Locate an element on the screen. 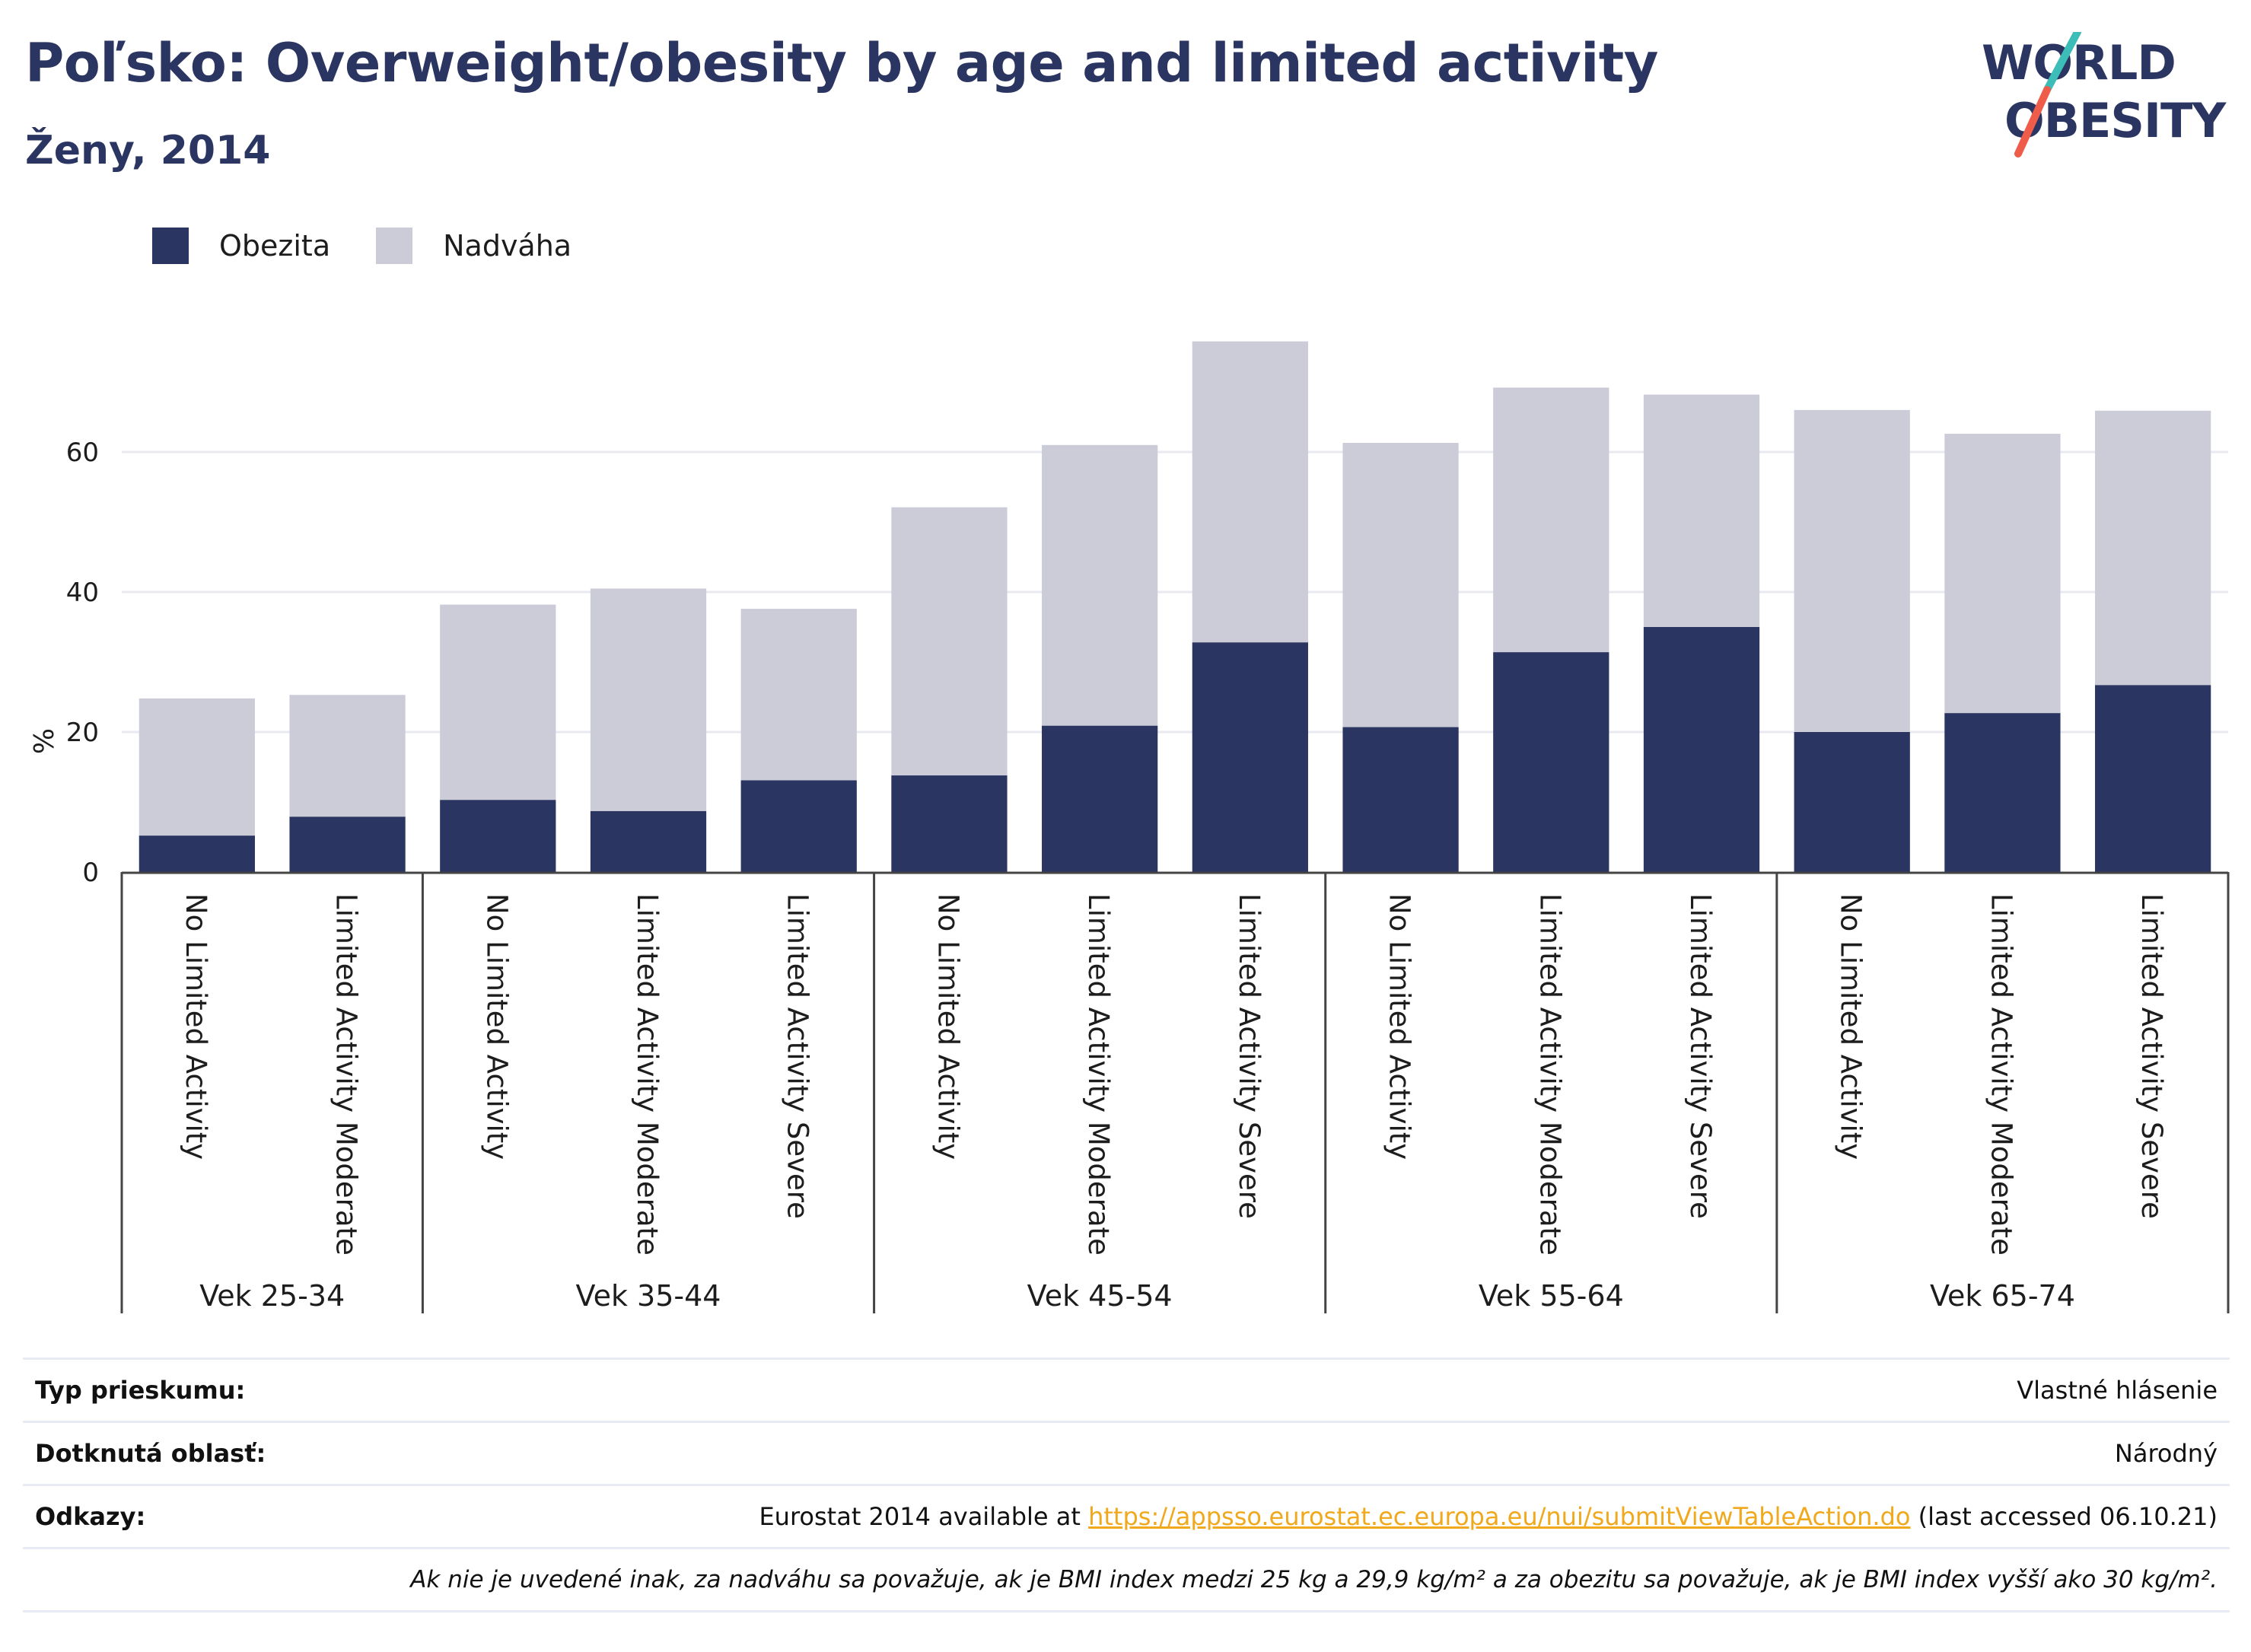 The width and height of the screenshot is (2251, 1652). group-label: Vek 25-34 is located at coordinates (272, 1296).